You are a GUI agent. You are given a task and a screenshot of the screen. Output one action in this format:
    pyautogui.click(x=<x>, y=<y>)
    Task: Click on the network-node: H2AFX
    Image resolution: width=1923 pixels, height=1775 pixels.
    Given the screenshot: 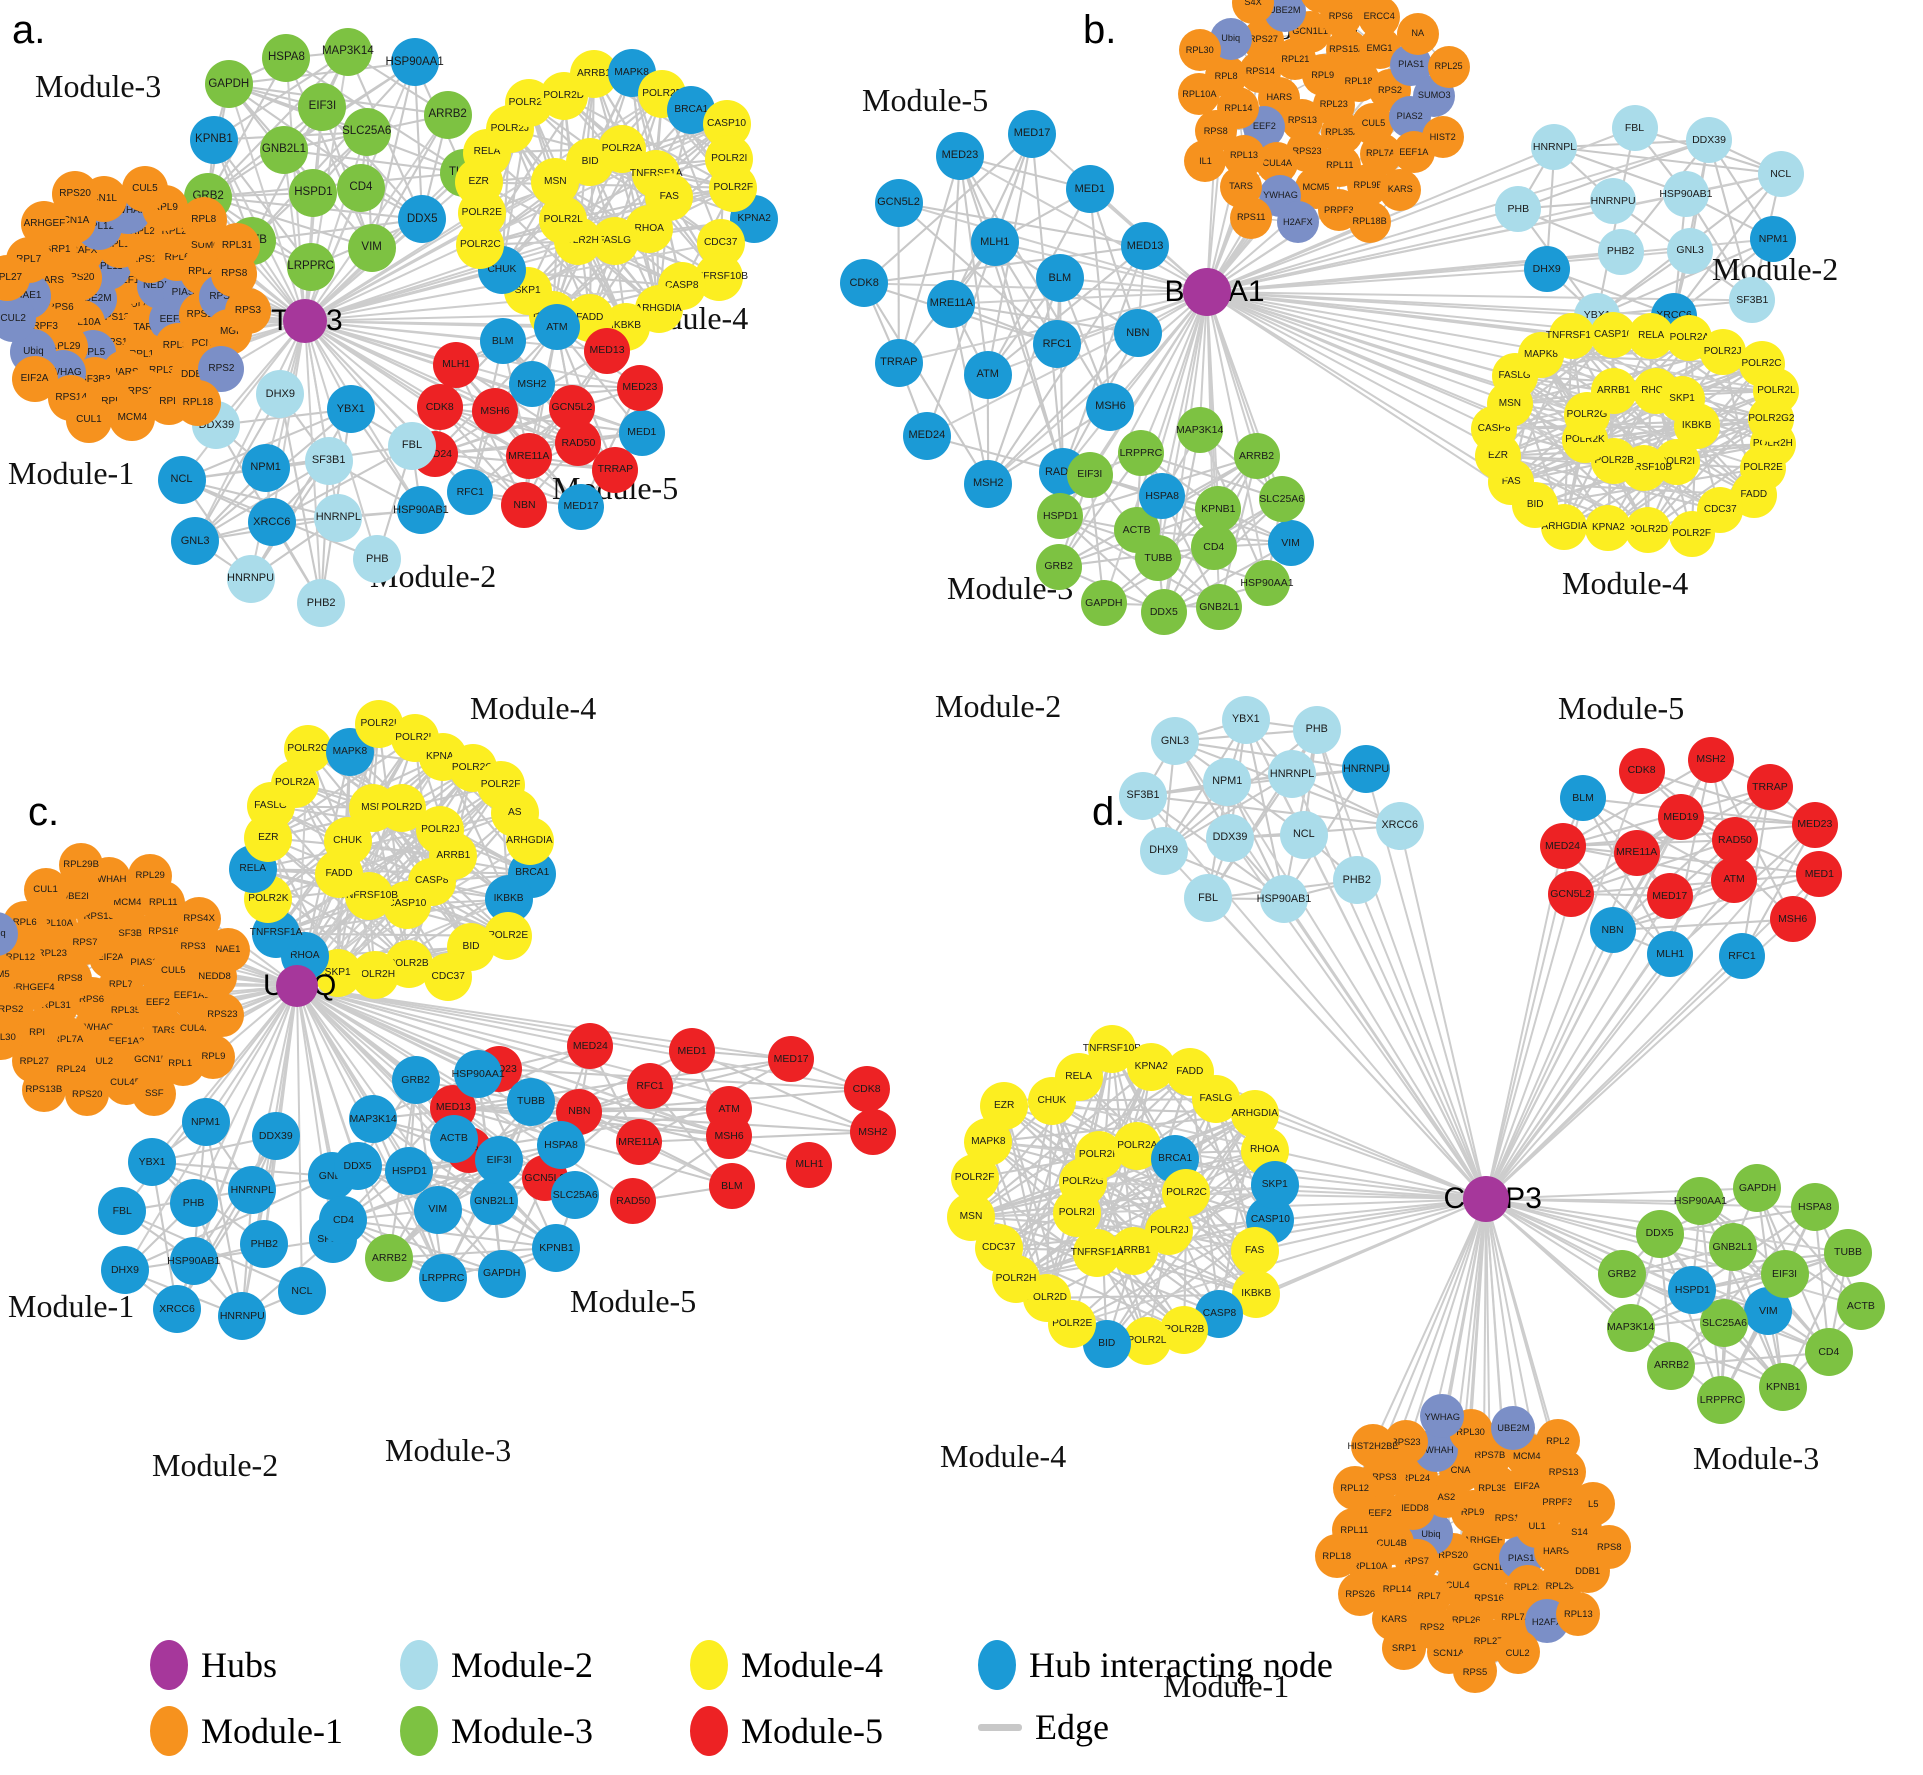 What is the action you would take?
    pyautogui.click(x=1297, y=222)
    